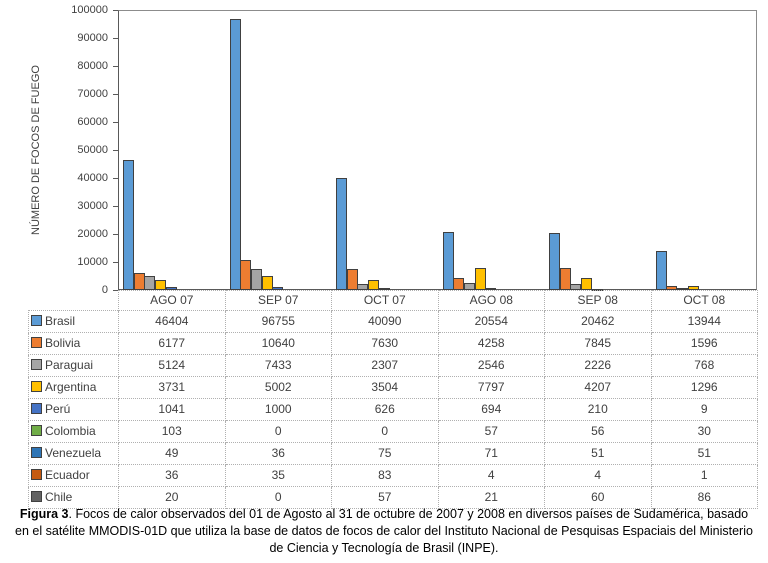 The width and height of the screenshot is (768, 563). I want to click on value-cell: 1041, so click(172, 409).